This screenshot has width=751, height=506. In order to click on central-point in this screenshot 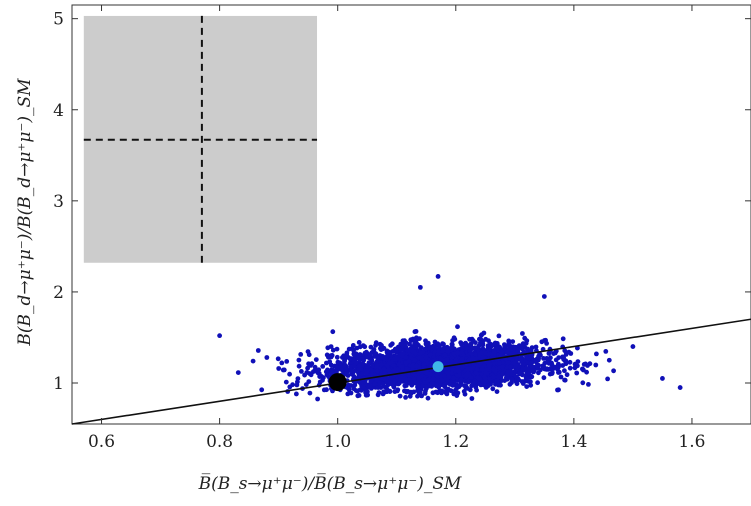, I will do `click(438, 367)`.